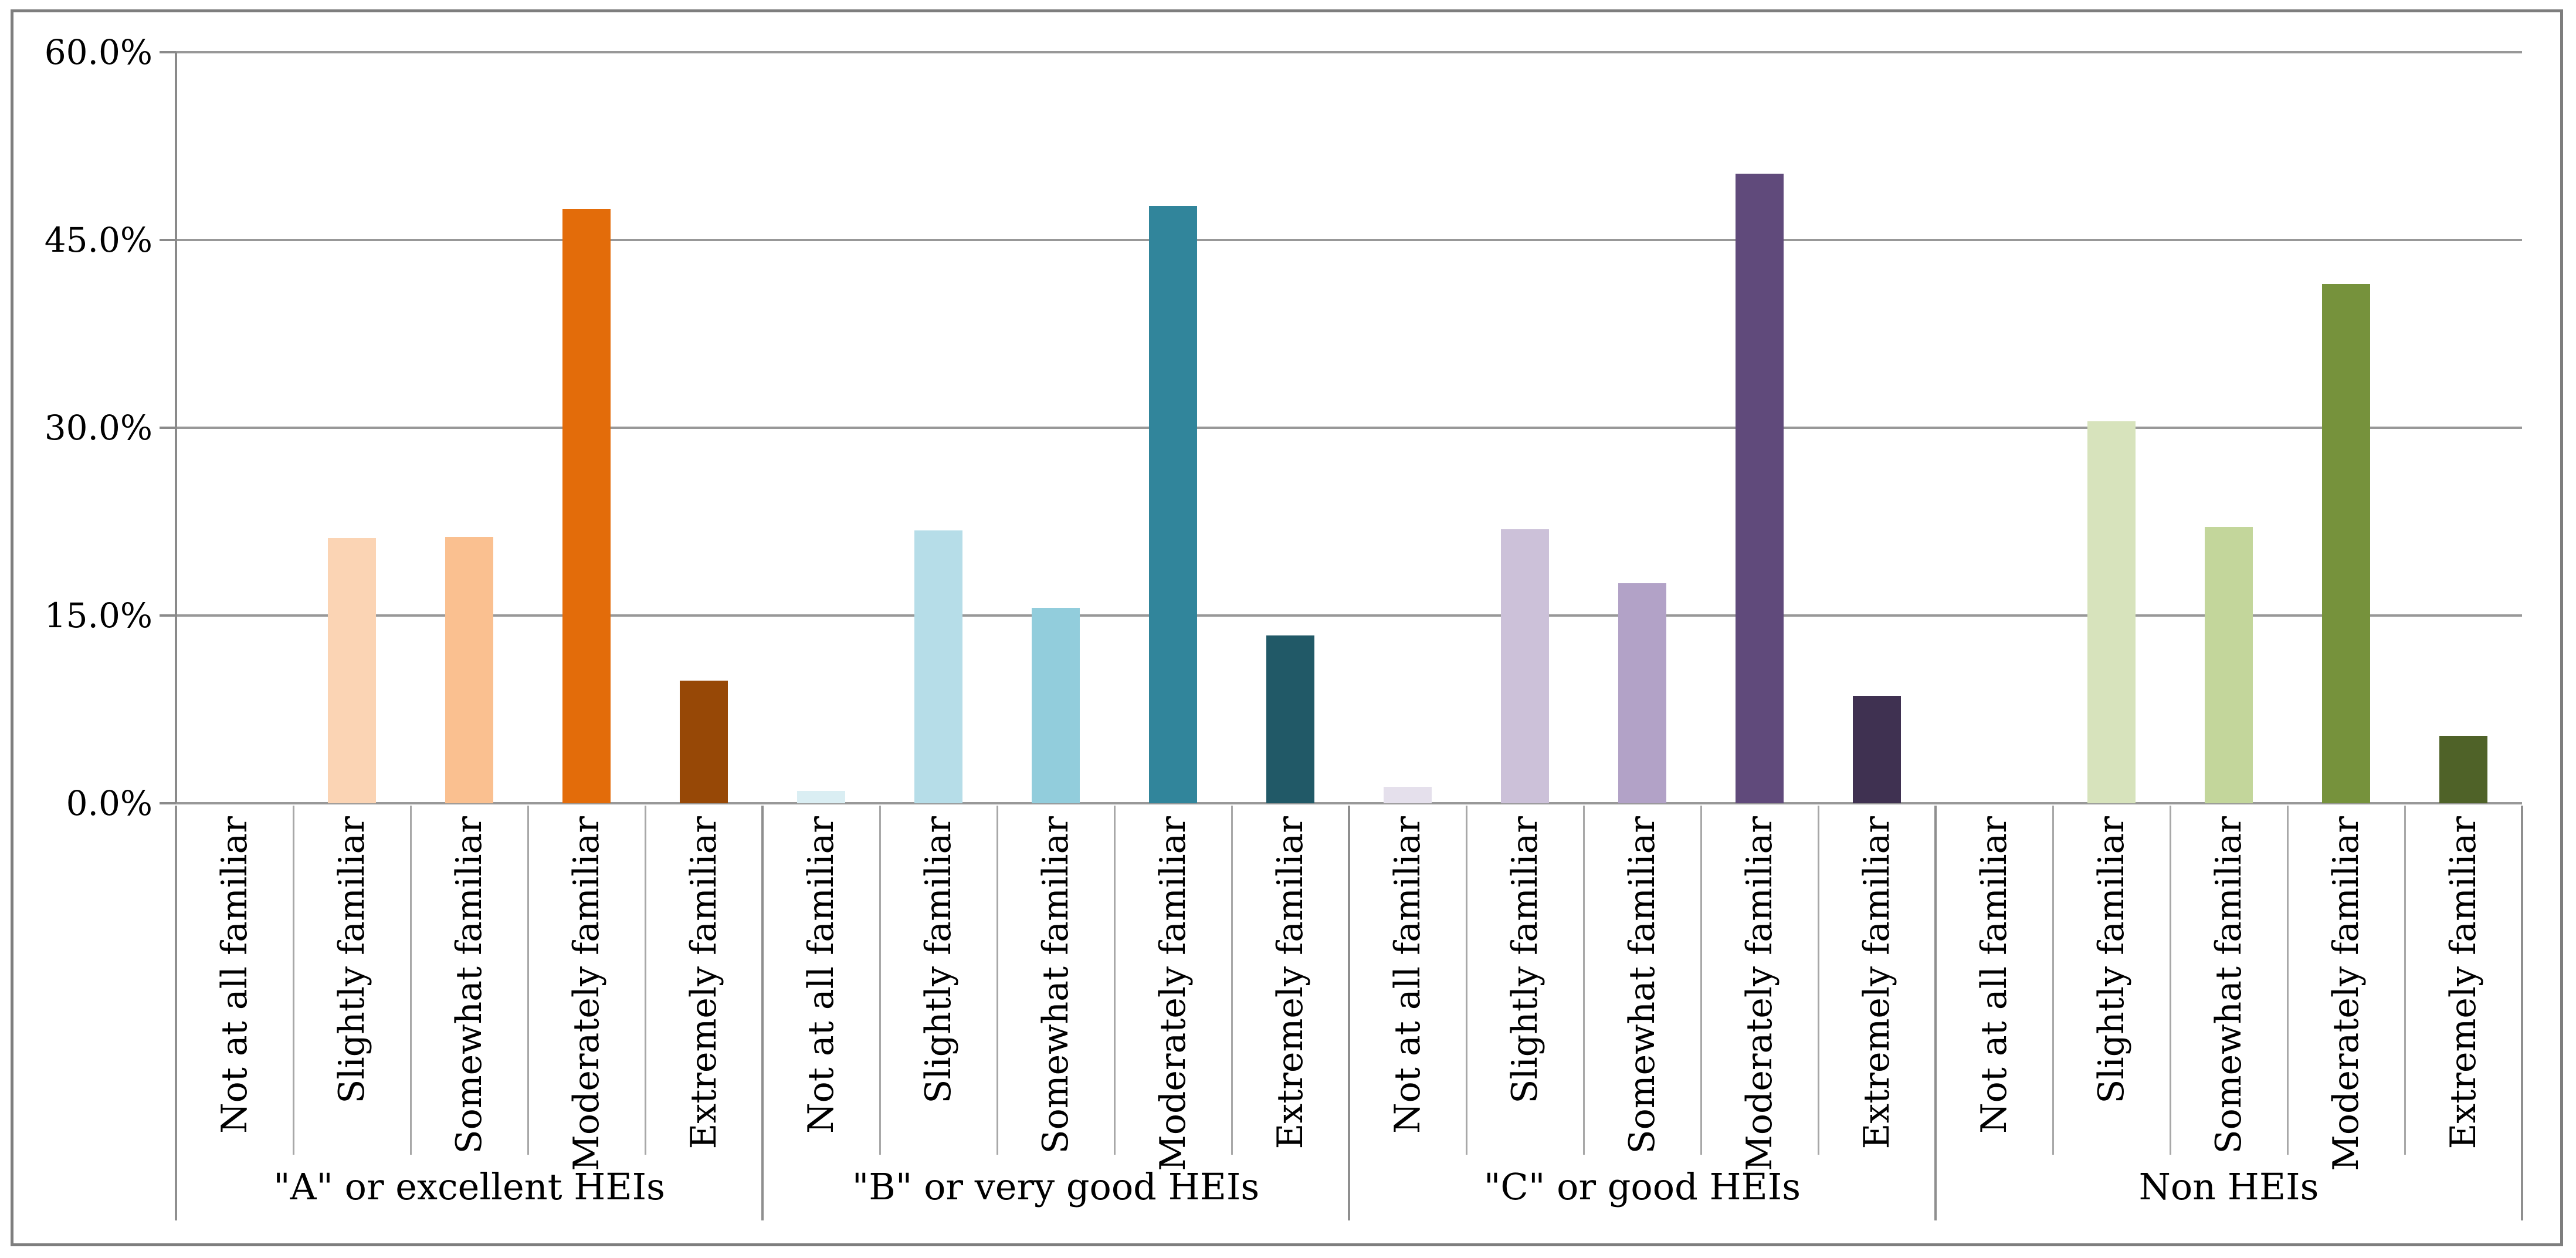 This screenshot has width=2576, height=1258. I want to click on gridline-60.0%, so click(1349, 52).